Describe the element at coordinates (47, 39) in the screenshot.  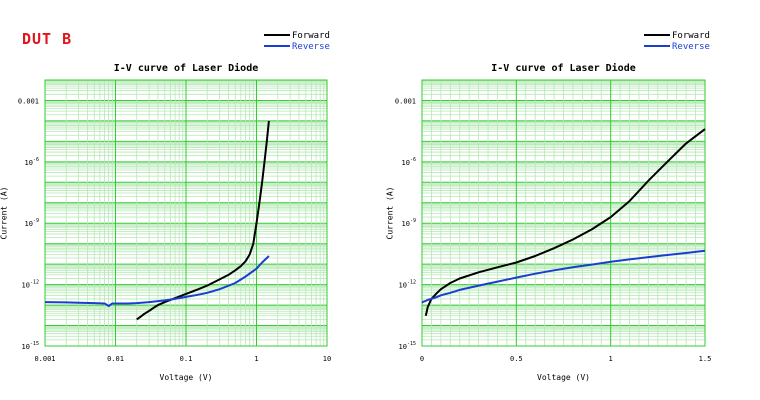
I see `page-title: DUT B` at that location.